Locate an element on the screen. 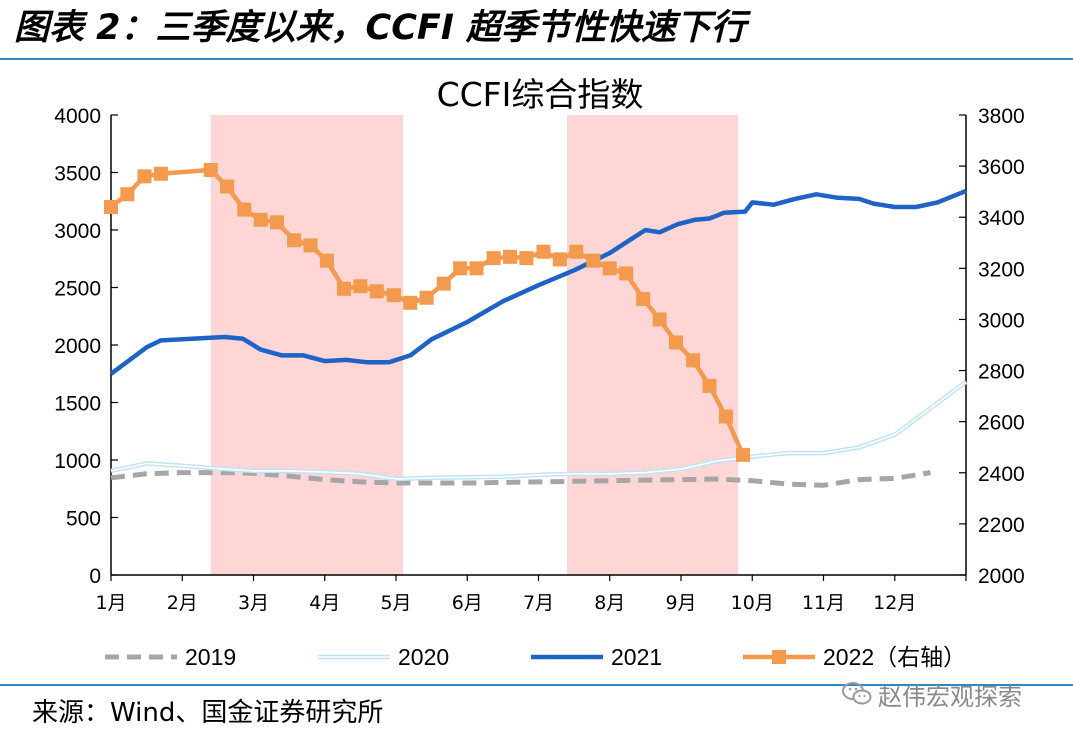  x-tick-label: 6月 is located at coordinates (467, 603).